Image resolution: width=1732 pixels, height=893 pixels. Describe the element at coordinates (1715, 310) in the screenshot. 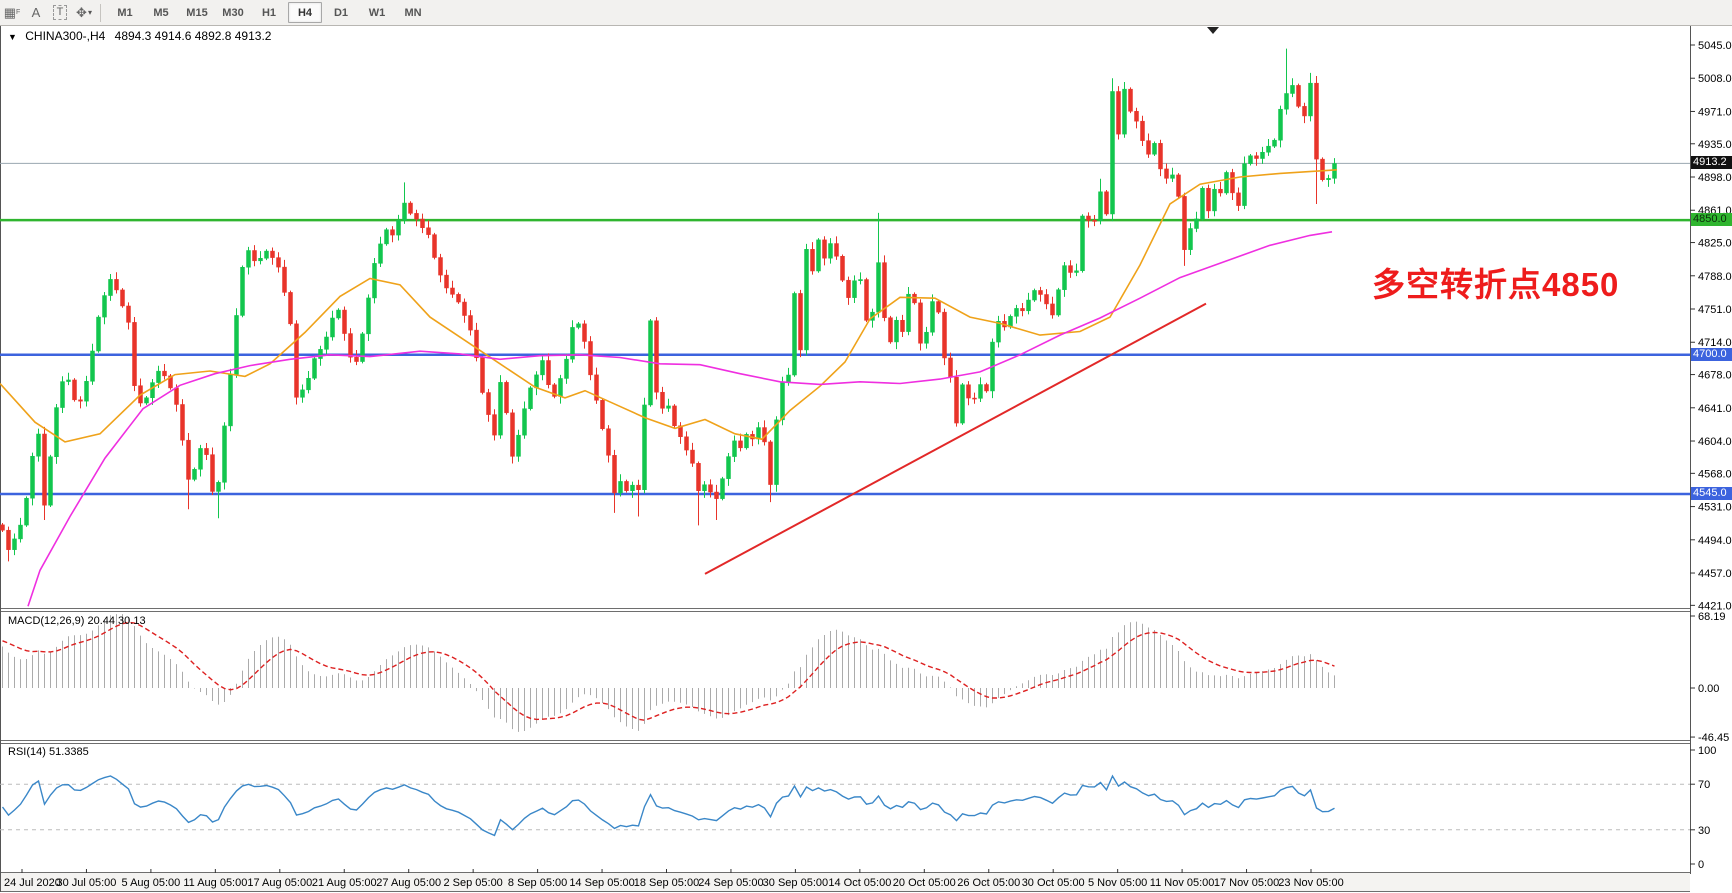

I see `price-tick-label: 4751.0` at that location.